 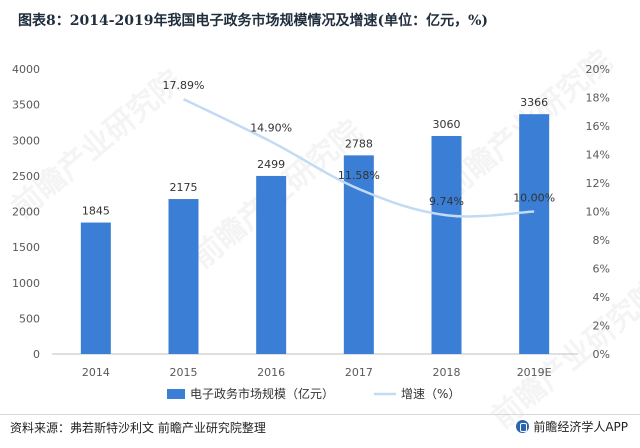 What do you see at coordinates (601, 240) in the screenshot?
I see `y-right-tick-label: 8%` at bounding box center [601, 240].